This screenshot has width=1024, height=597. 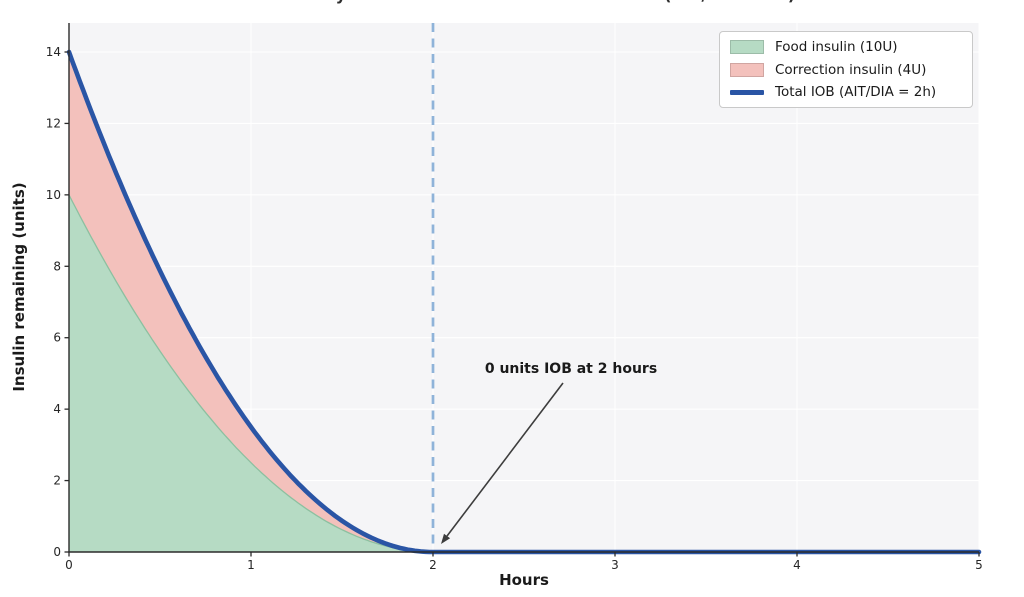 I want to click on annotation-arrowhead, so click(x=446, y=538).